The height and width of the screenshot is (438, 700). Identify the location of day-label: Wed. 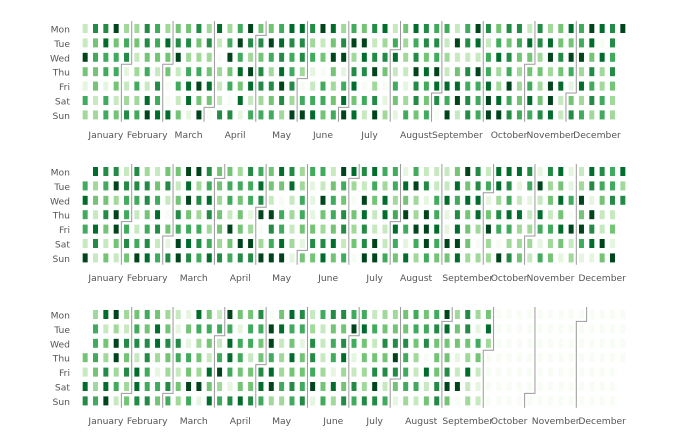
(60, 58).